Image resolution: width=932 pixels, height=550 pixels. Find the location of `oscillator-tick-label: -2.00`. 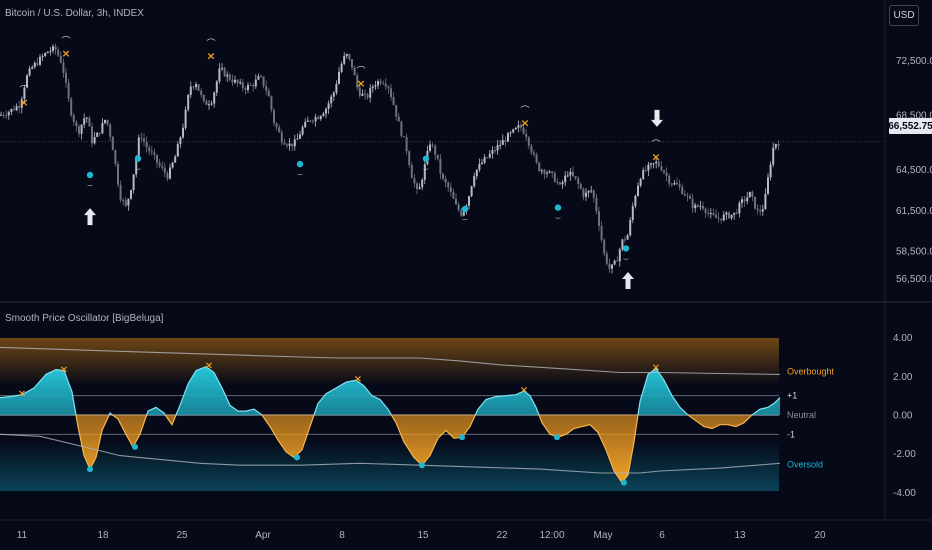

oscillator-tick-label: -2.00 is located at coordinates (904, 454).